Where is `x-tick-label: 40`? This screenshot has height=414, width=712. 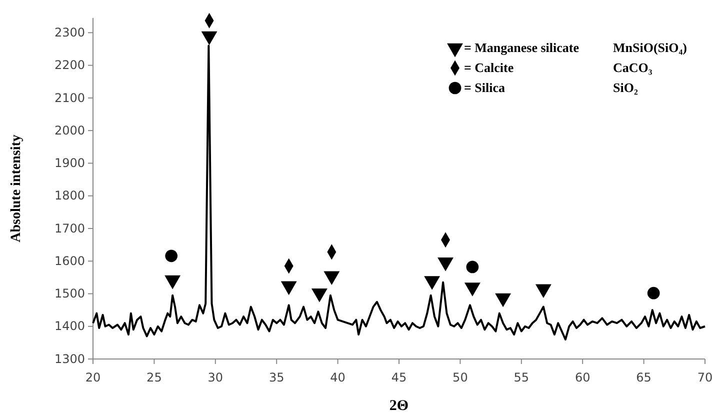 x-tick-label: 40 is located at coordinates (338, 377).